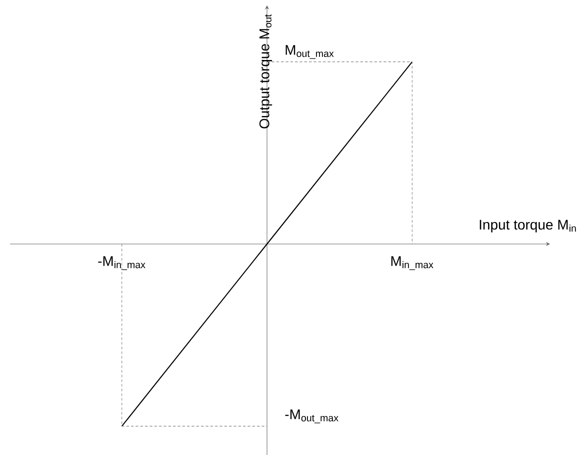  Describe the element at coordinates (265, 71) in the screenshot. I see `y-axis-title: Output torque M$_{out}$` at that location.